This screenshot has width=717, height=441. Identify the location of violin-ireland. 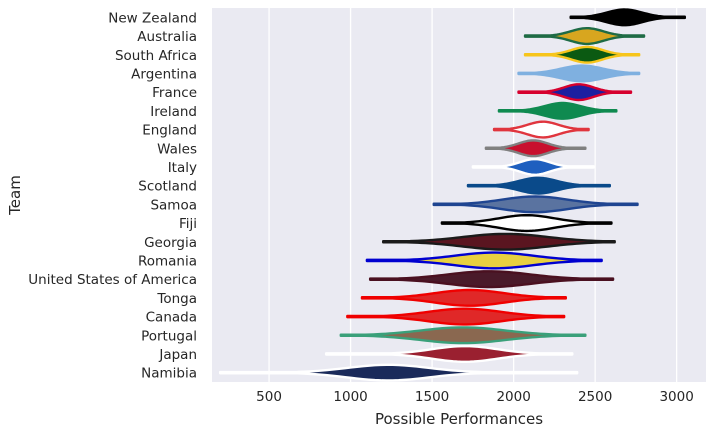
(557, 110).